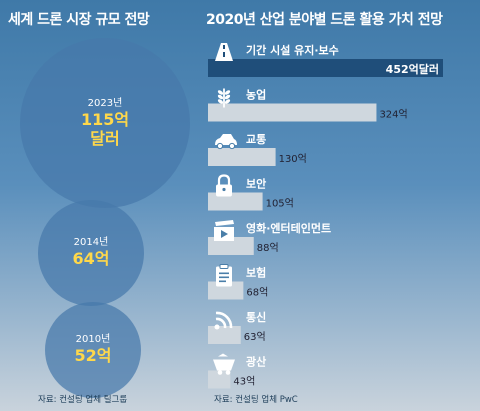 This screenshot has height=411, width=480. I want to click on mine-cart-icon, so click(224, 364).